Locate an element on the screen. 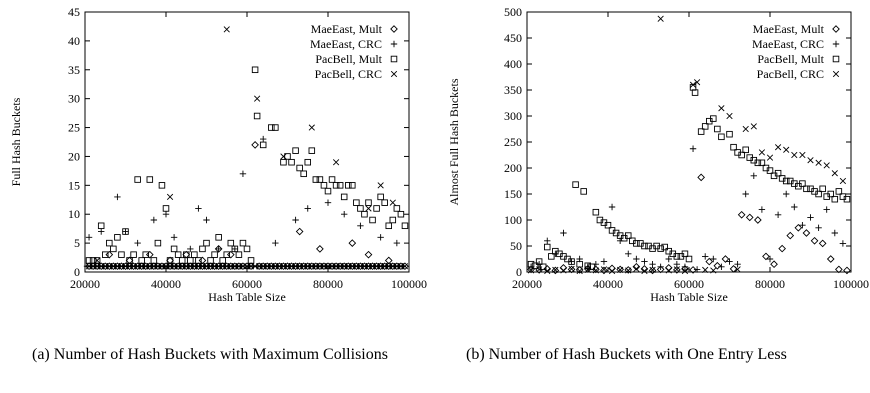 Image resolution: width=870 pixels, height=393 pixels. y-tick-label: 100 is located at coordinates (513, 220).